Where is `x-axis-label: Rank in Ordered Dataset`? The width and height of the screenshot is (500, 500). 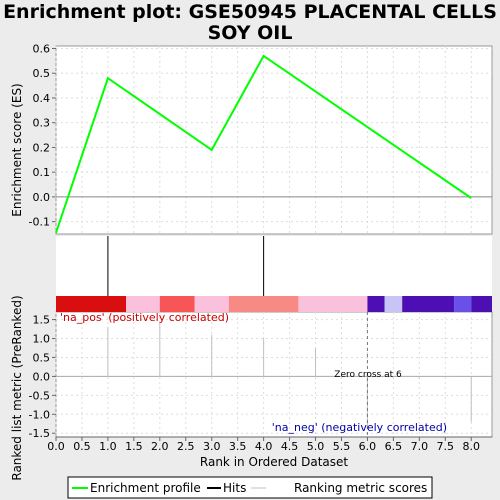
x-axis-label: Rank in Ordered Dataset is located at coordinates (274, 462).